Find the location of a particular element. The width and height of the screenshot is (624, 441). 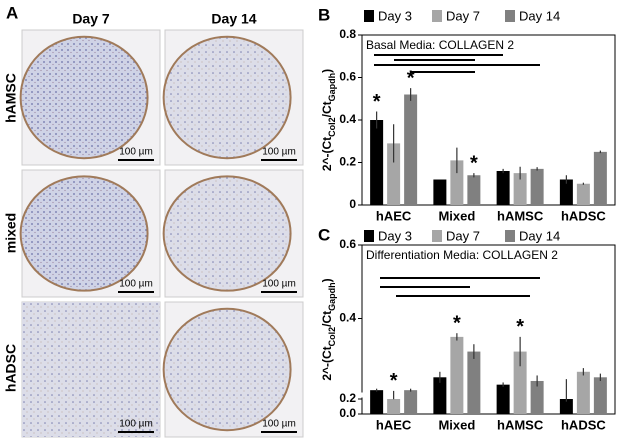

row-label: hADSC is located at coordinates (11, 368).